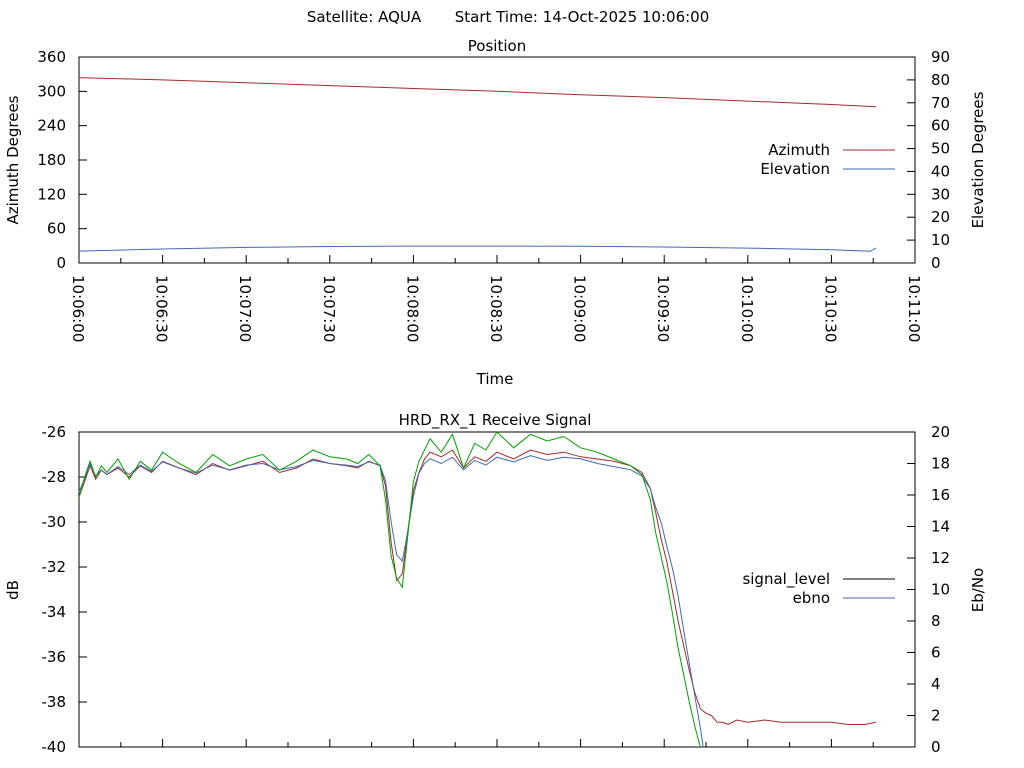 The height and width of the screenshot is (768, 1024). What do you see at coordinates (54, 702) in the screenshot?
I see `left-y-tick-label: -38` at bounding box center [54, 702].